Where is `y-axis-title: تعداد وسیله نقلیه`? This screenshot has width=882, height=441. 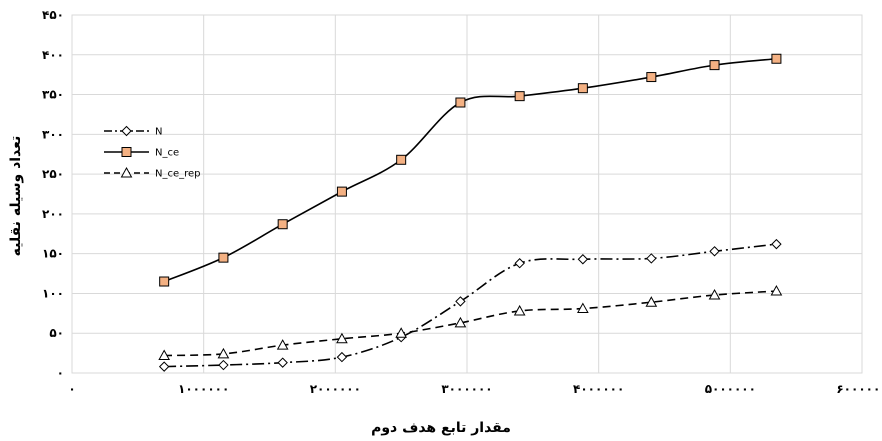
y-axis-title: تعداد وسیله نقلیه is located at coordinates (16, 196).